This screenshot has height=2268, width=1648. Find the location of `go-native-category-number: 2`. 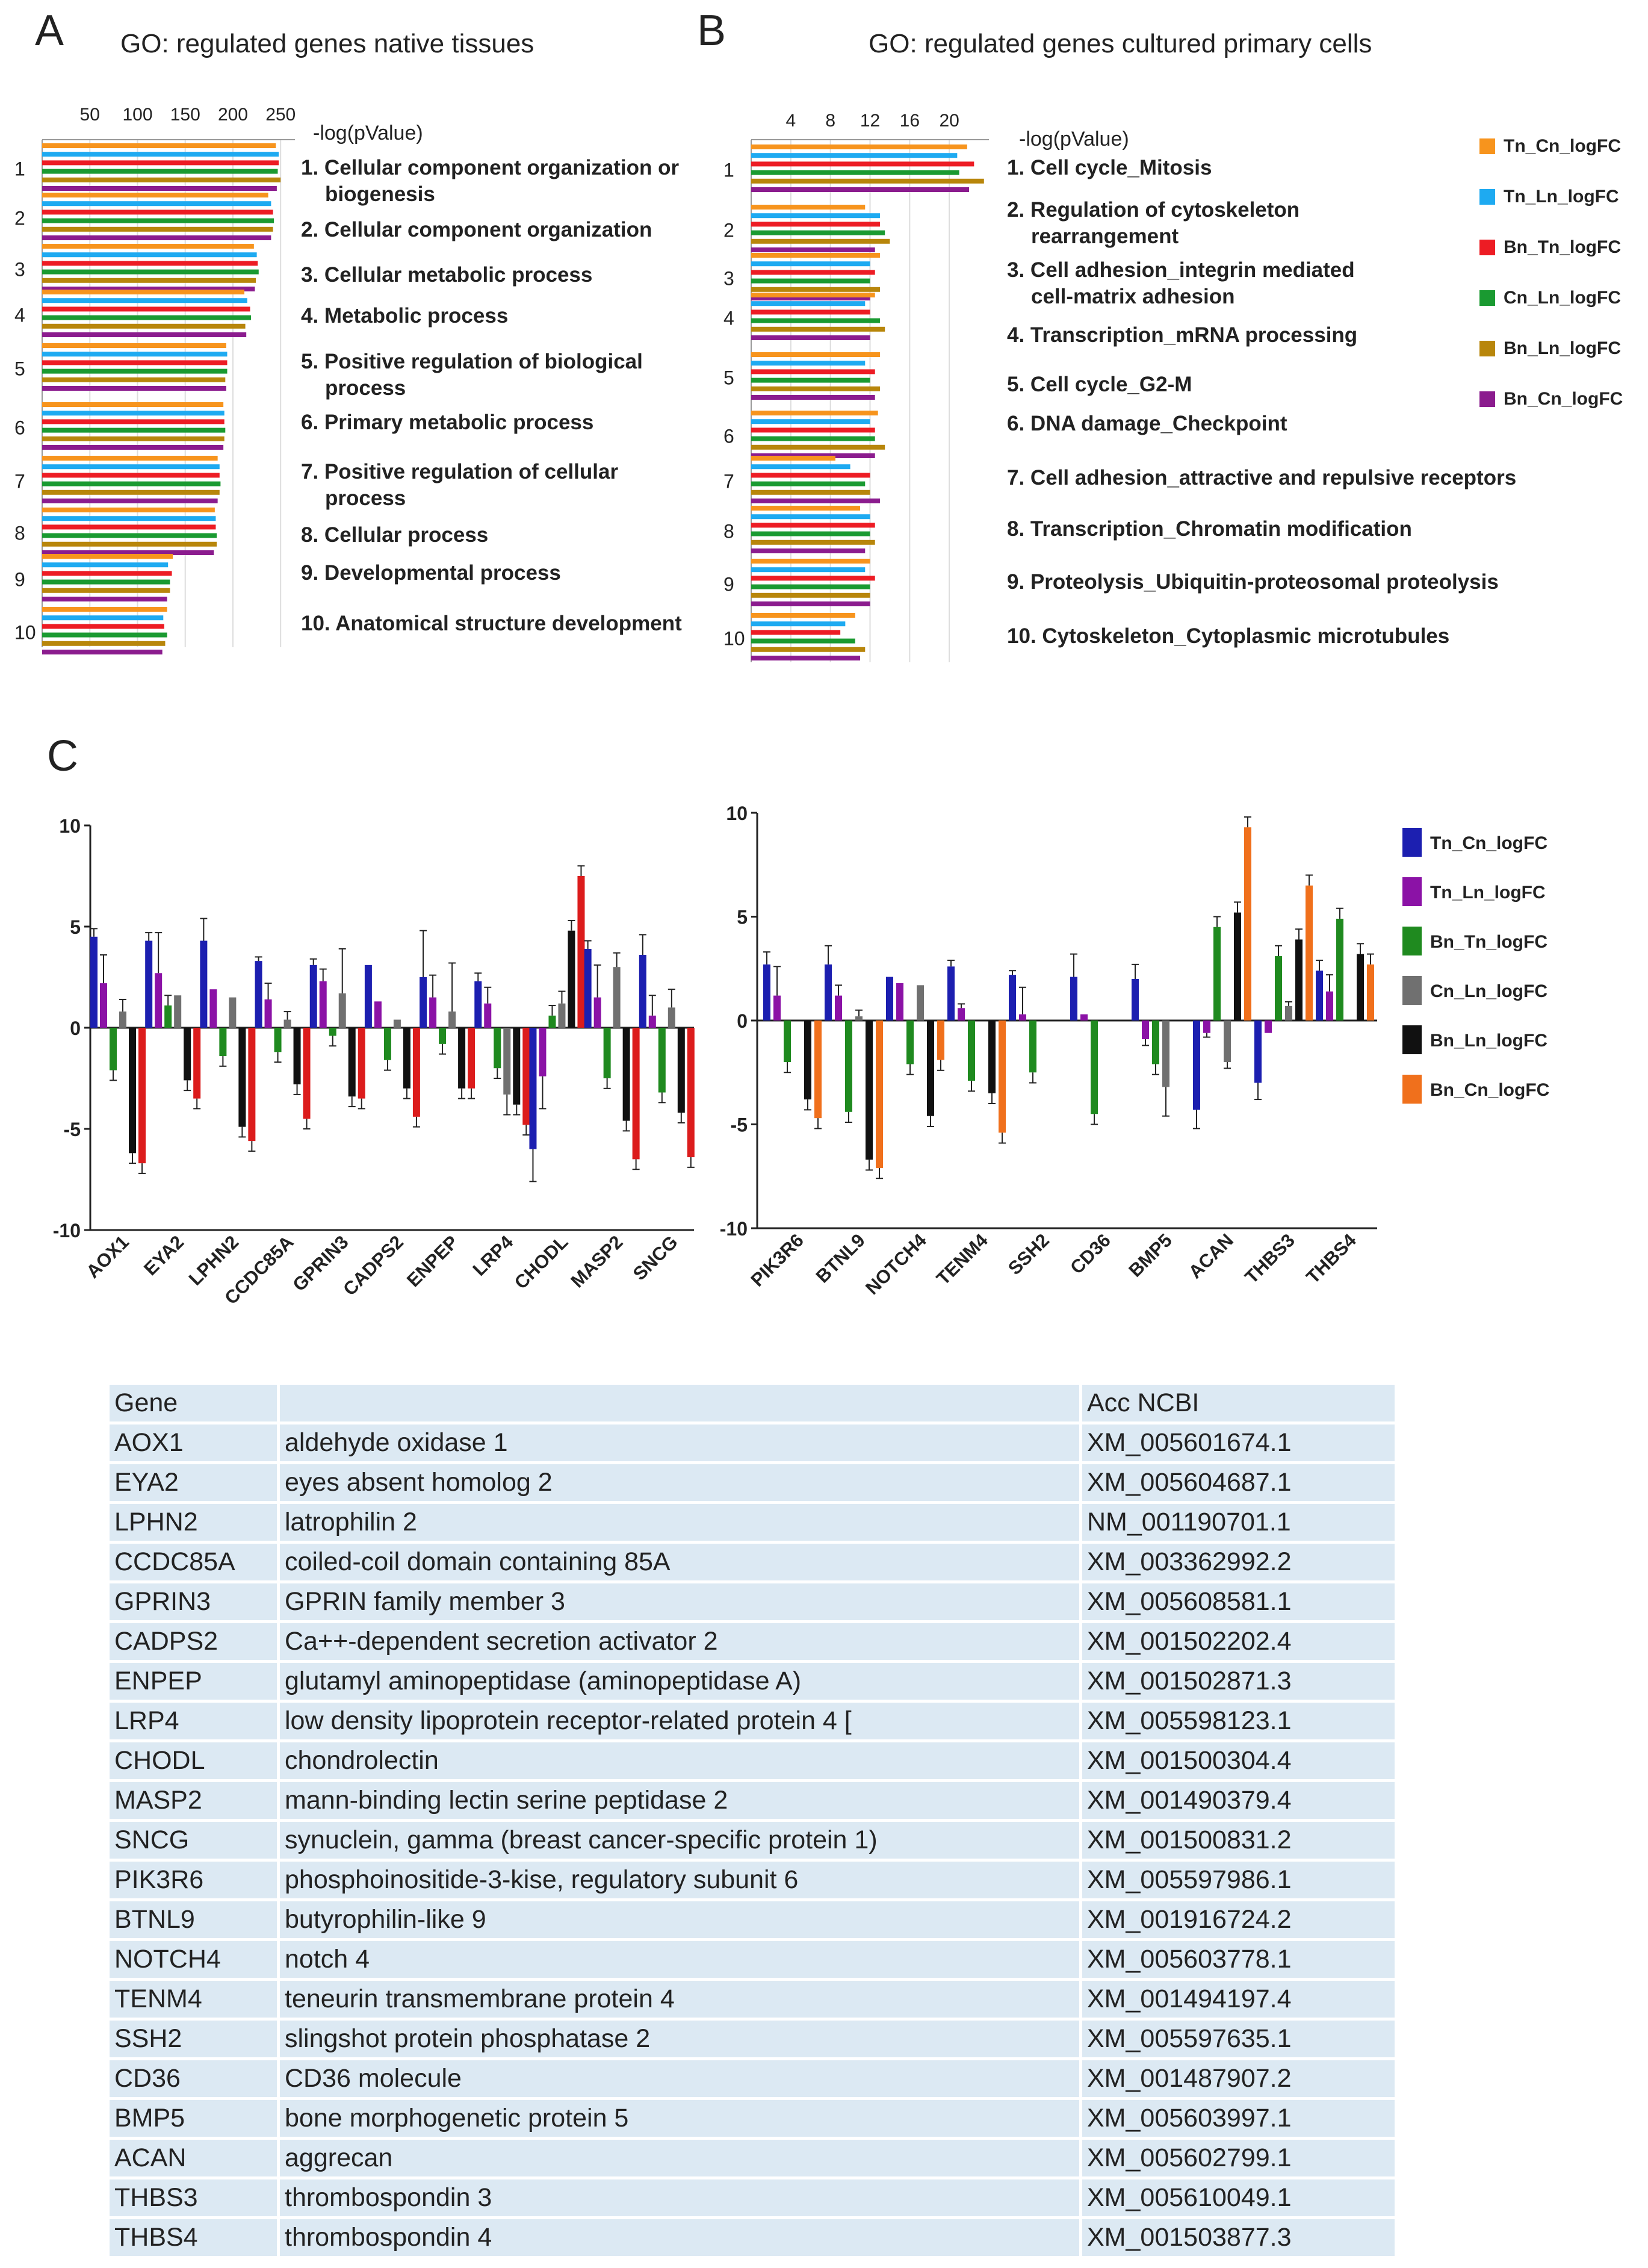

go-native-category-number: 2 is located at coordinates (20, 218).